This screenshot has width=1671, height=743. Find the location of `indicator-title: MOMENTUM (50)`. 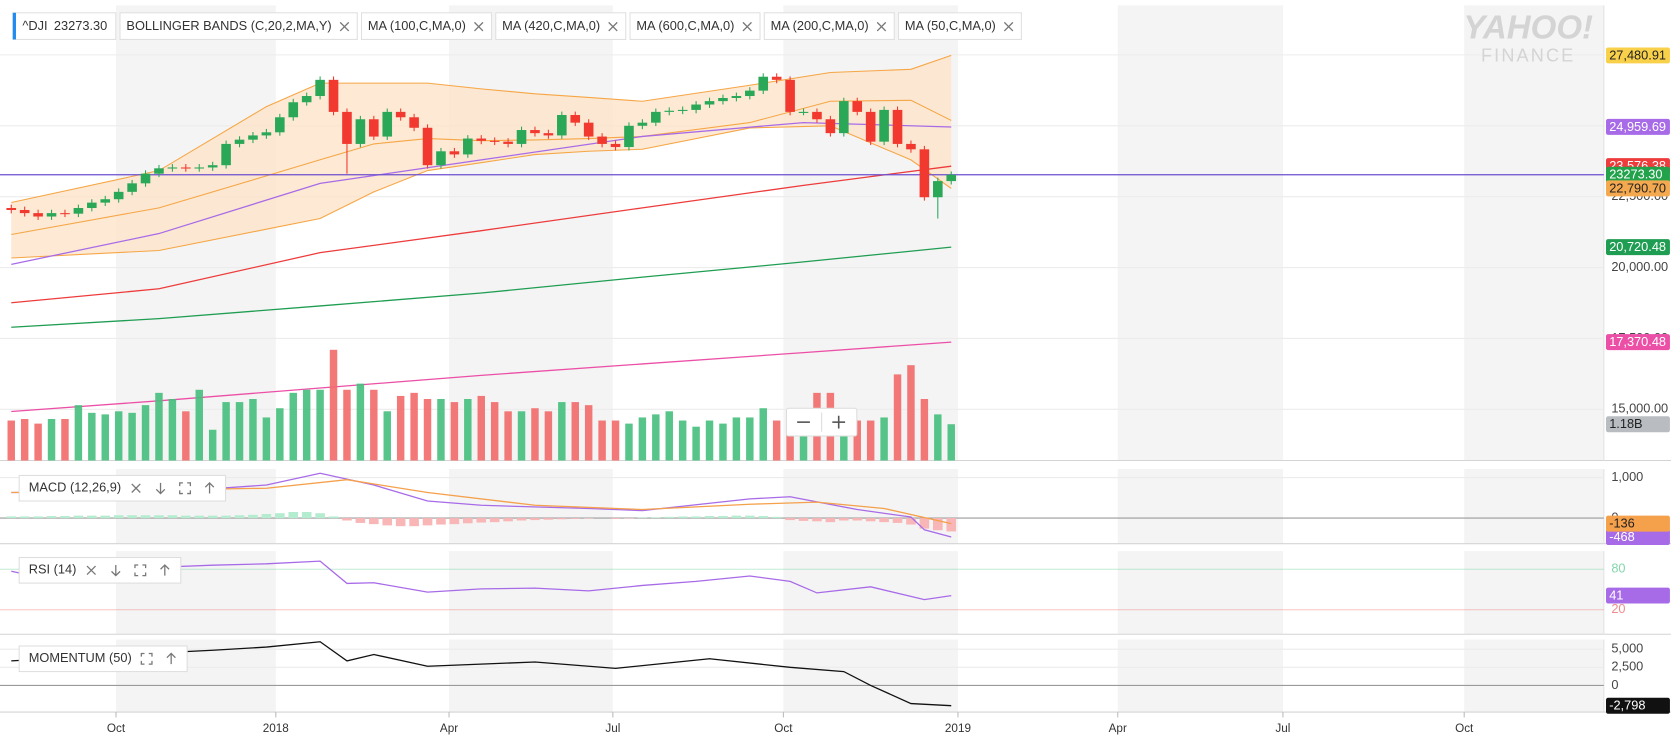

indicator-title: MOMENTUM (50) is located at coordinates (80, 657).